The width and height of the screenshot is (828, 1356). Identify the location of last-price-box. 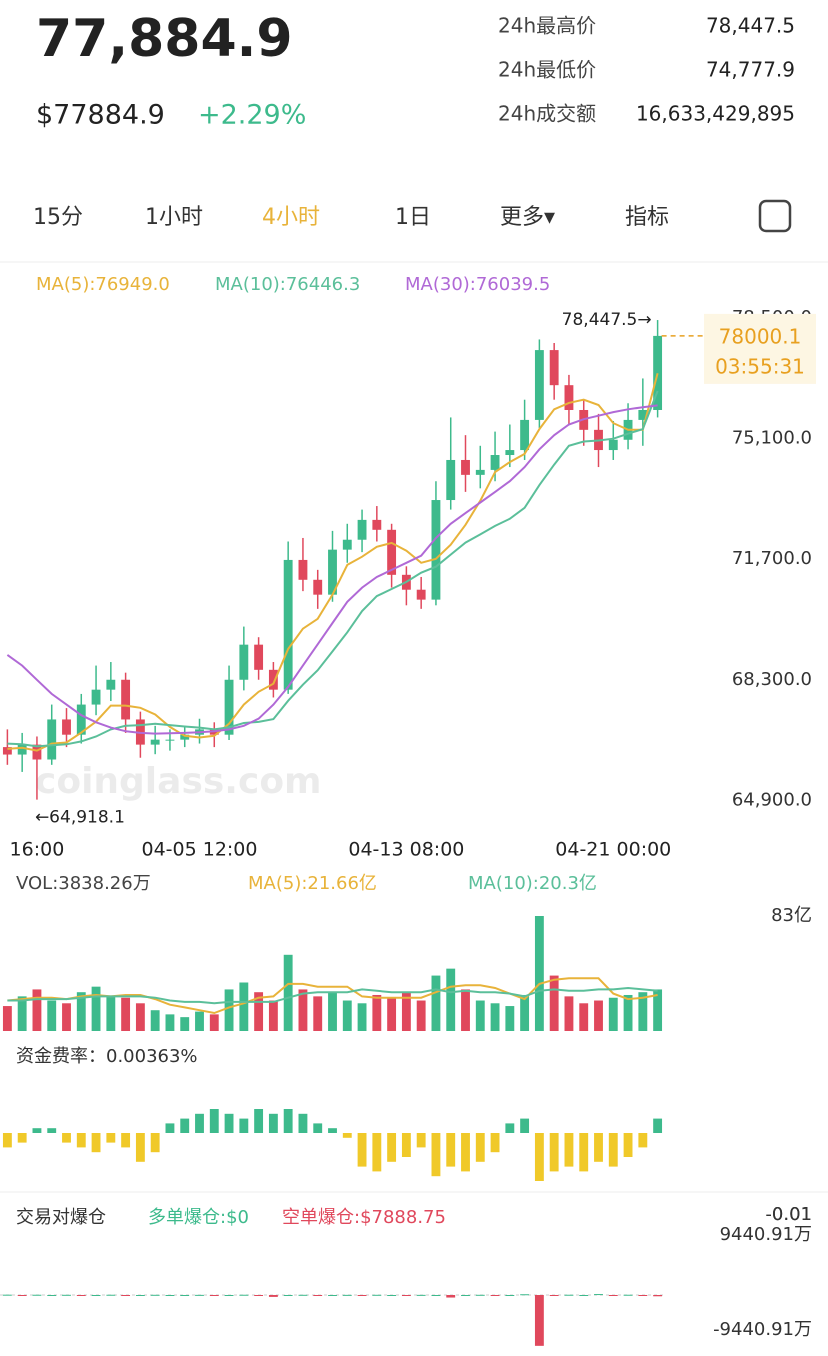
(760, 348).